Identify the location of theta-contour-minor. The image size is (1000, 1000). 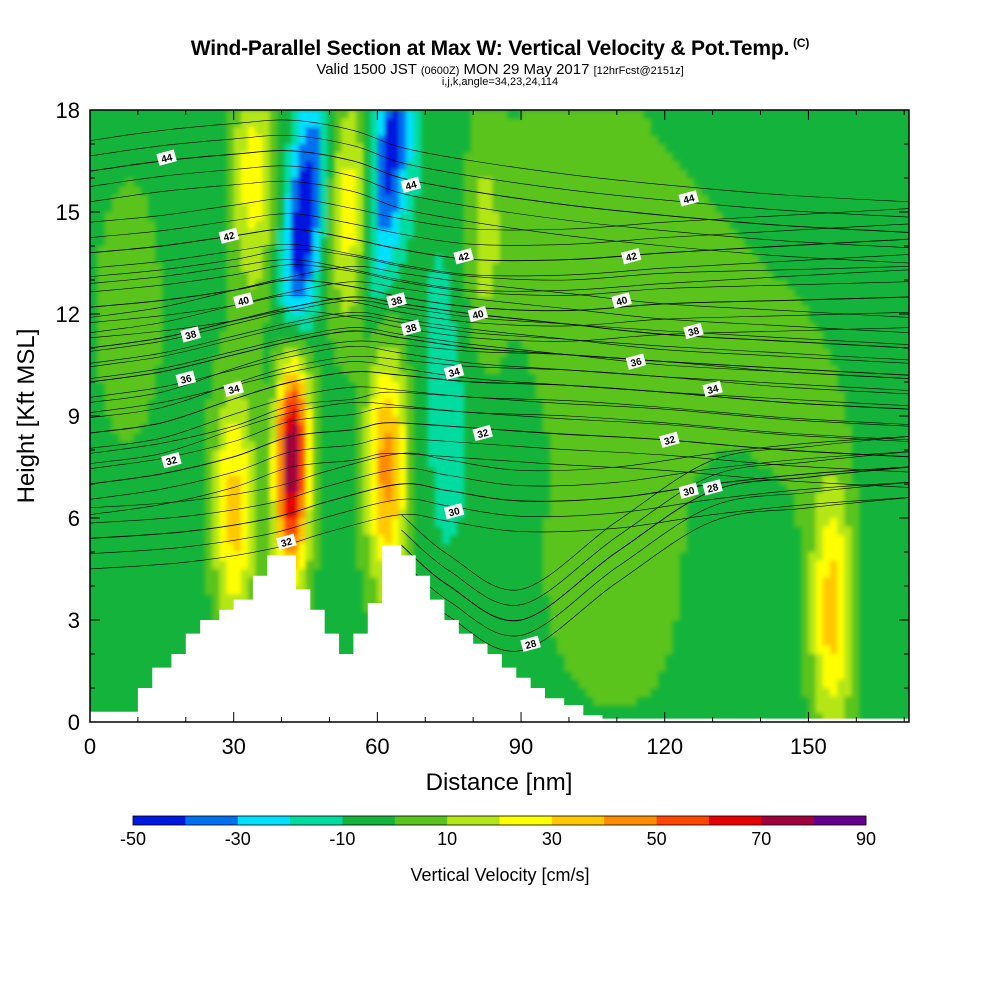
(499, 468).